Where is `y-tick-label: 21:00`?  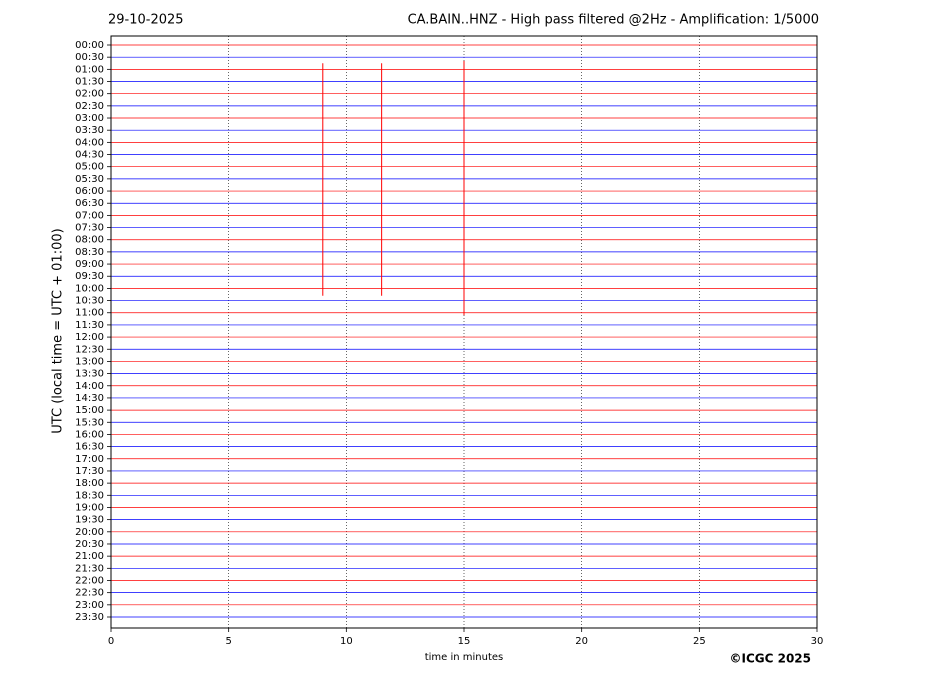
y-tick-label: 21:00 is located at coordinates (89, 556).